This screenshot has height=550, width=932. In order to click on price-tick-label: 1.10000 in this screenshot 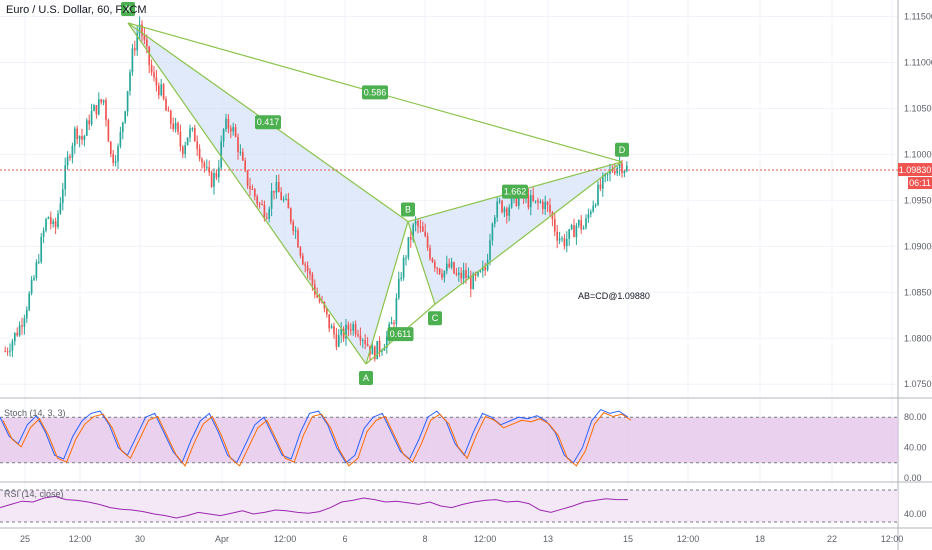, I will do `click(918, 154)`.